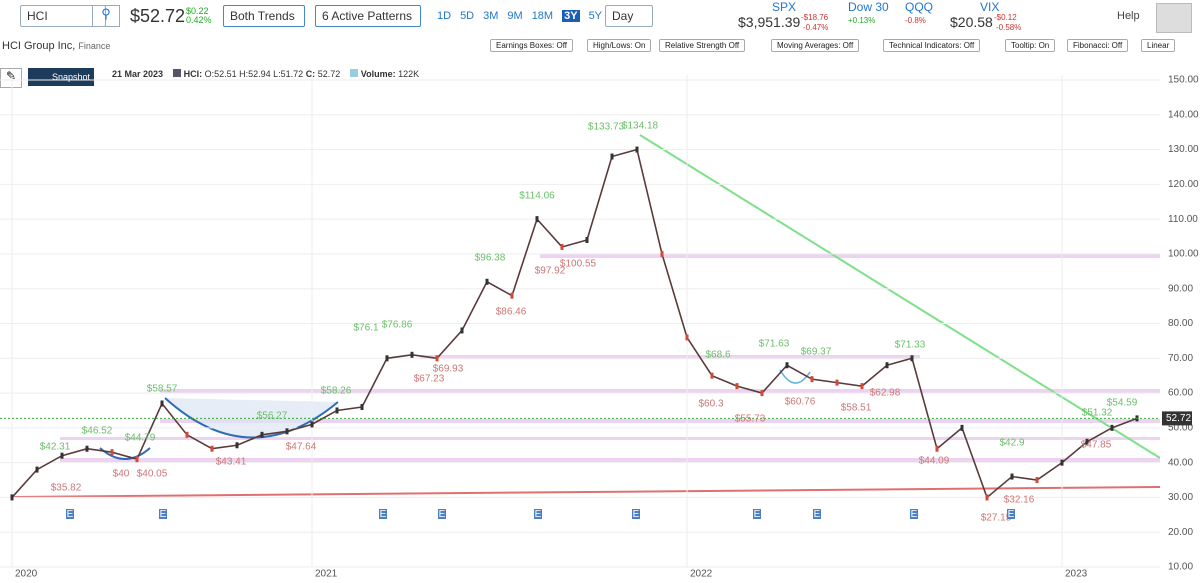 Image resolution: width=1200 pixels, height=583 pixels. I want to click on low-label: $55.73, so click(750, 419).